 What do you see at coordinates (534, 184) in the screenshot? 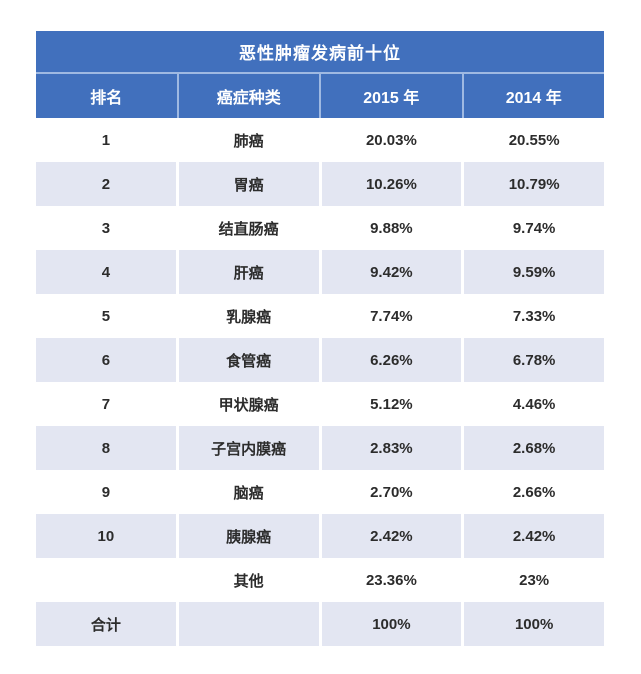
I see `value-2014-cell: 10.79%` at bounding box center [534, 184].